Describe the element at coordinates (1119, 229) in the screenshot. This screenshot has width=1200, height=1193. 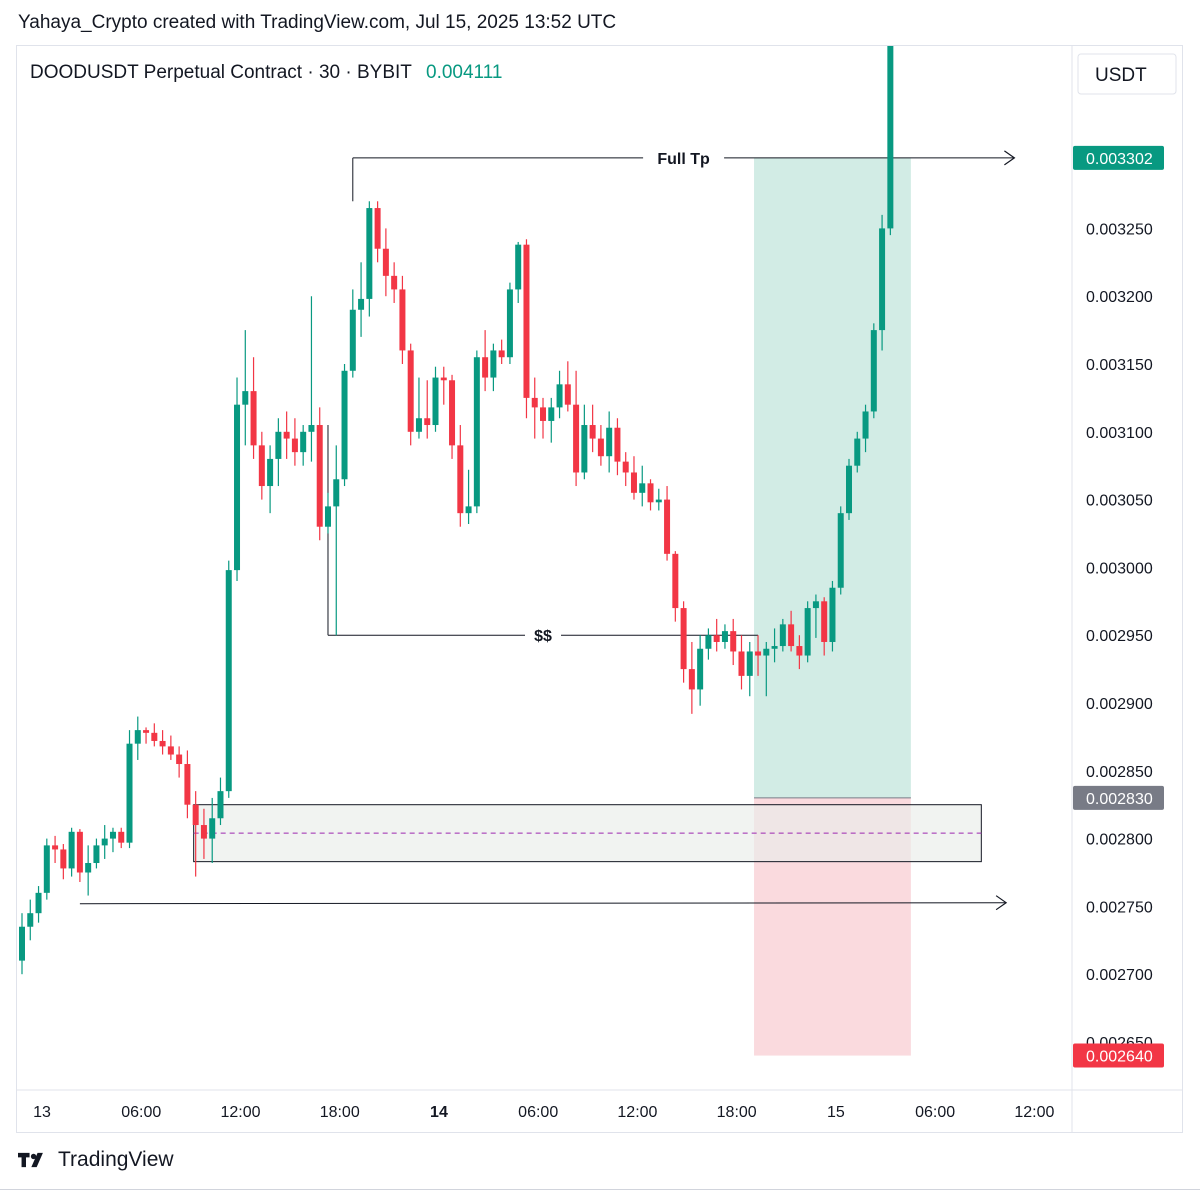
I see `price-tick-label: 0.003250` at that location.